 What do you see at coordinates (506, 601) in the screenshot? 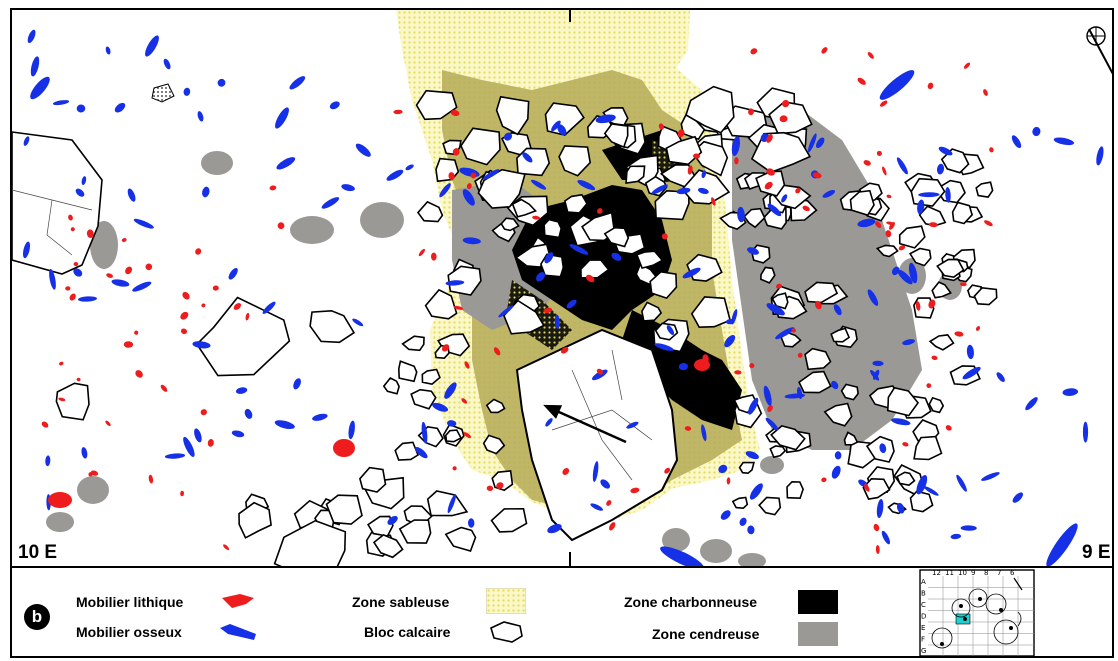
I see `sand-swatch-icon` at bounding box center [506, 601].